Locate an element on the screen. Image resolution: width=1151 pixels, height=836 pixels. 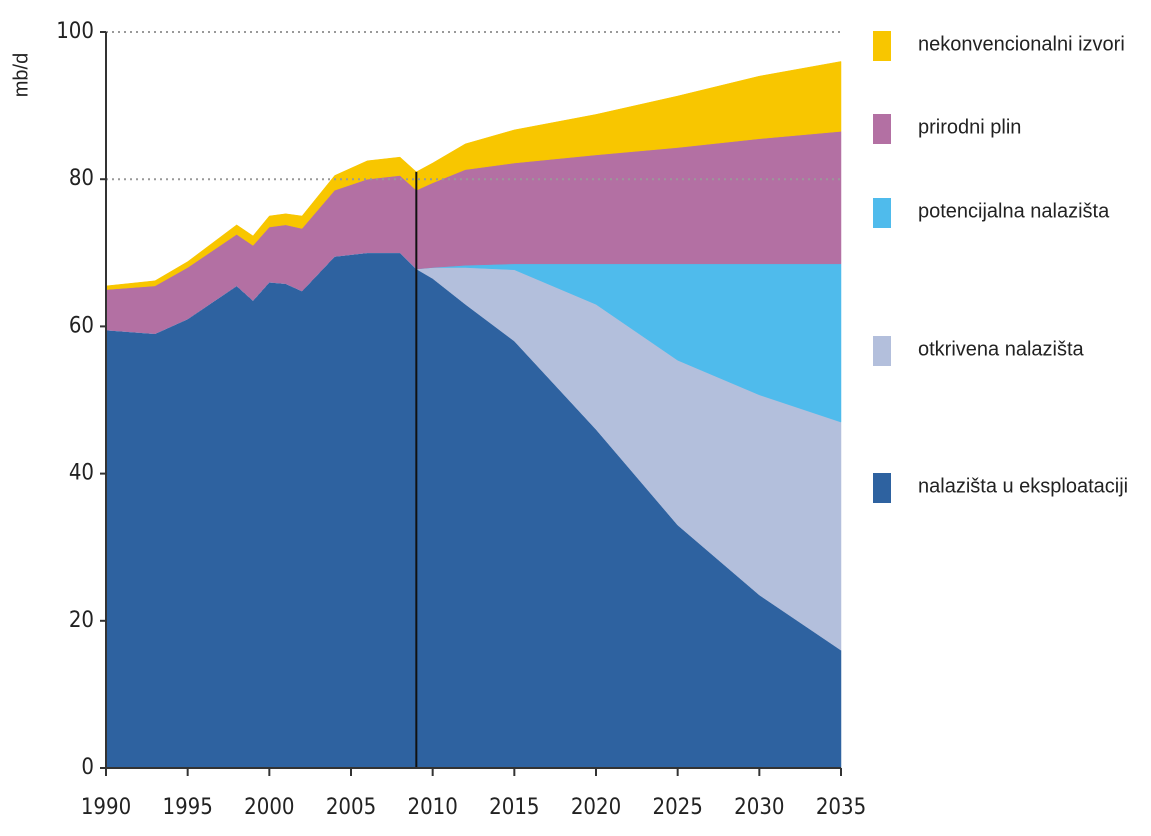
y-tick-label: 80 is located at coordinates (81, 178).